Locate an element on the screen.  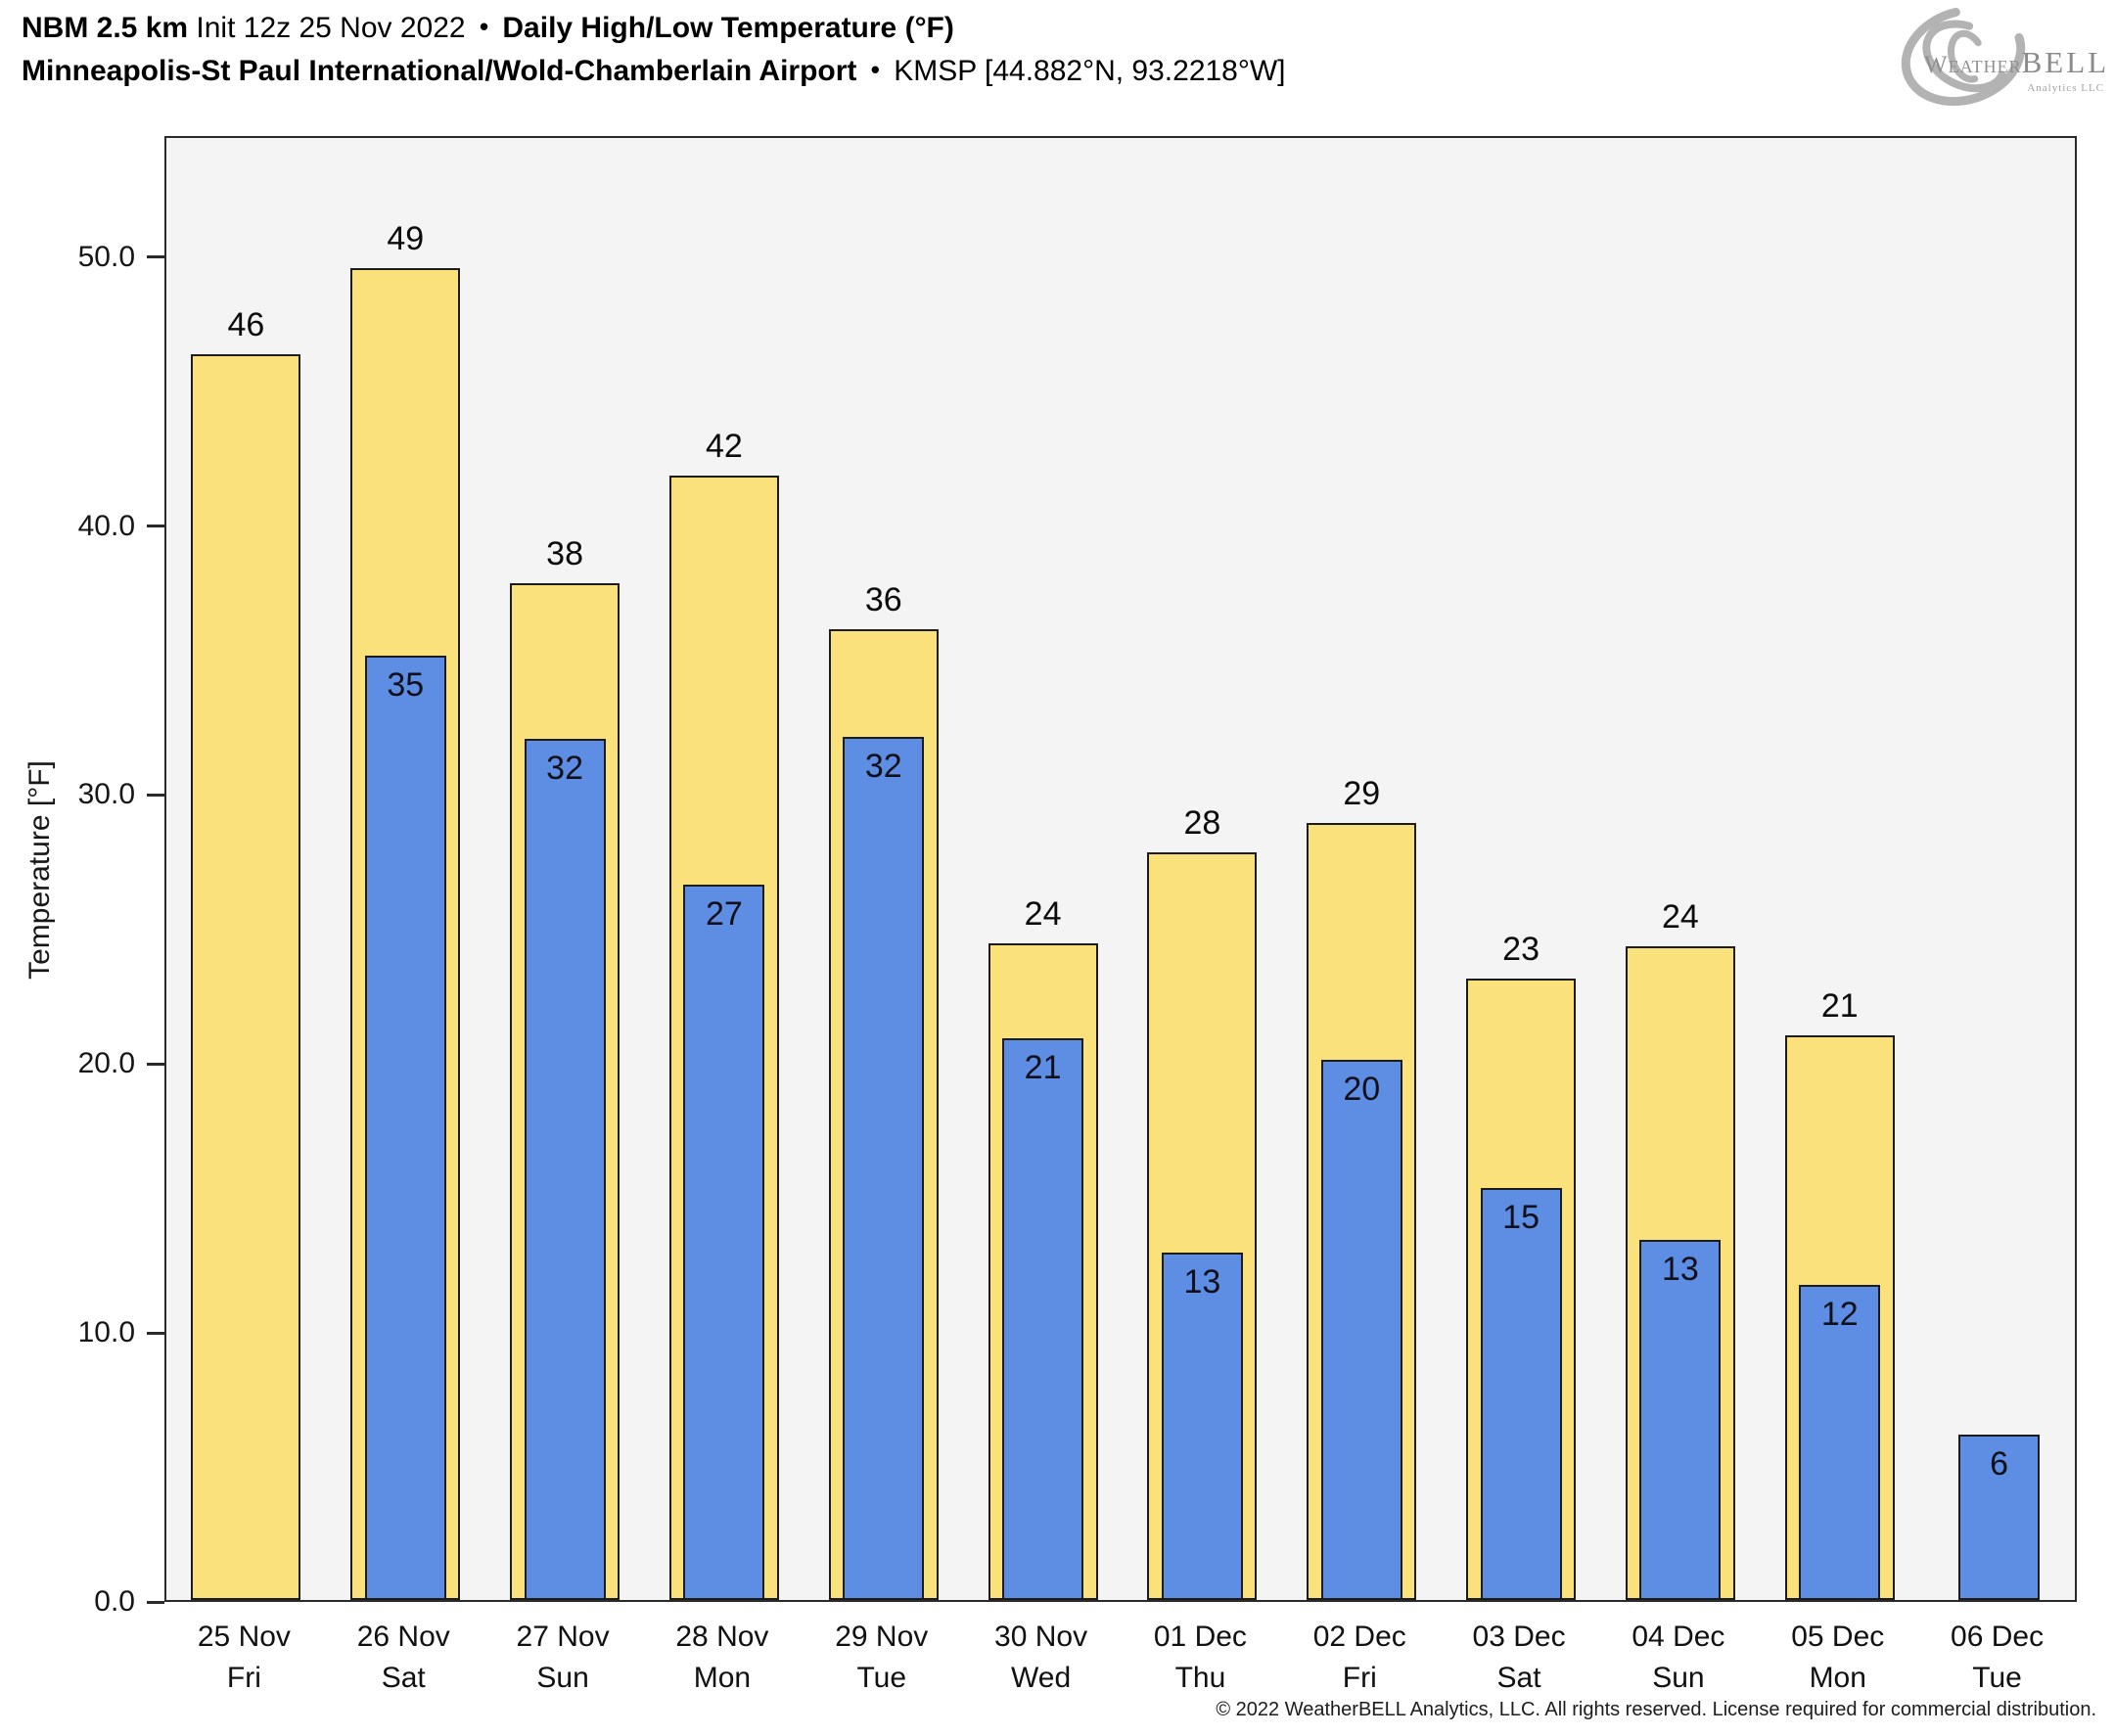
logo-weather-text: Weather is located at coordinates (1973, 65).